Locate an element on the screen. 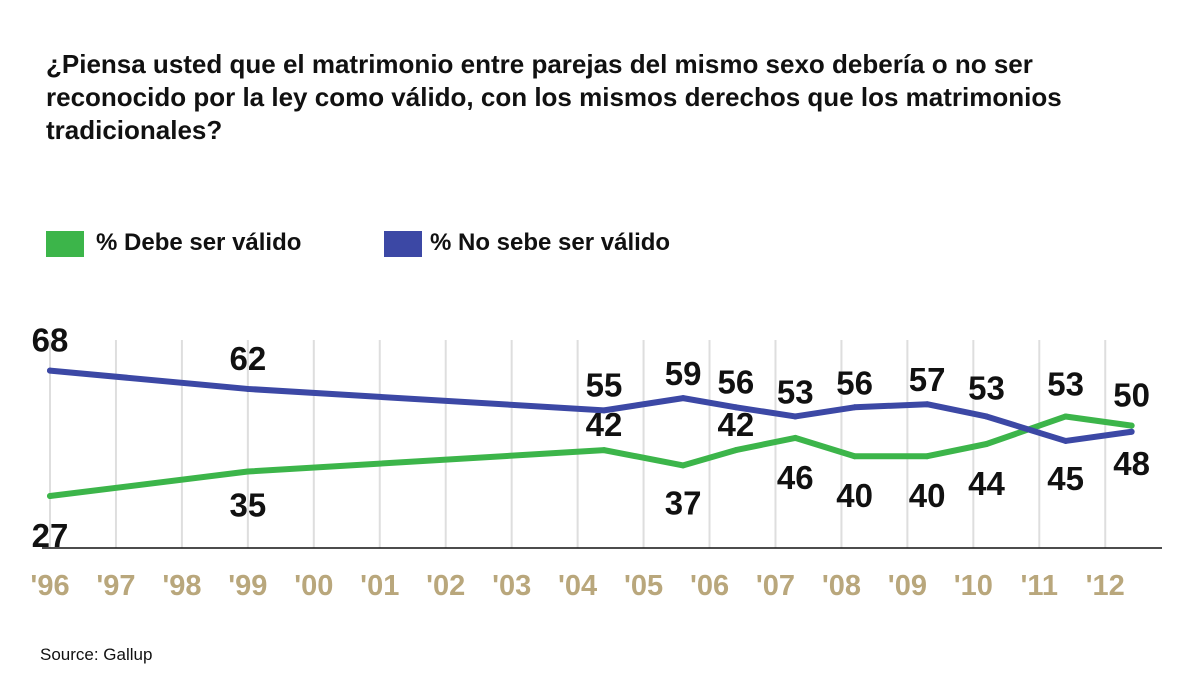  data-label-debe: 44 is located at coordinates (986, 483).